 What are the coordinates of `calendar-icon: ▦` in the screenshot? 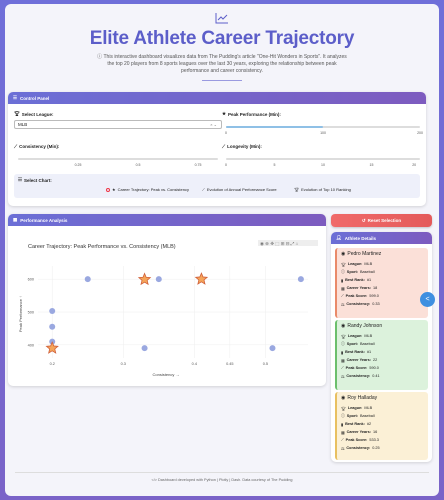 It's located at (343, 360).